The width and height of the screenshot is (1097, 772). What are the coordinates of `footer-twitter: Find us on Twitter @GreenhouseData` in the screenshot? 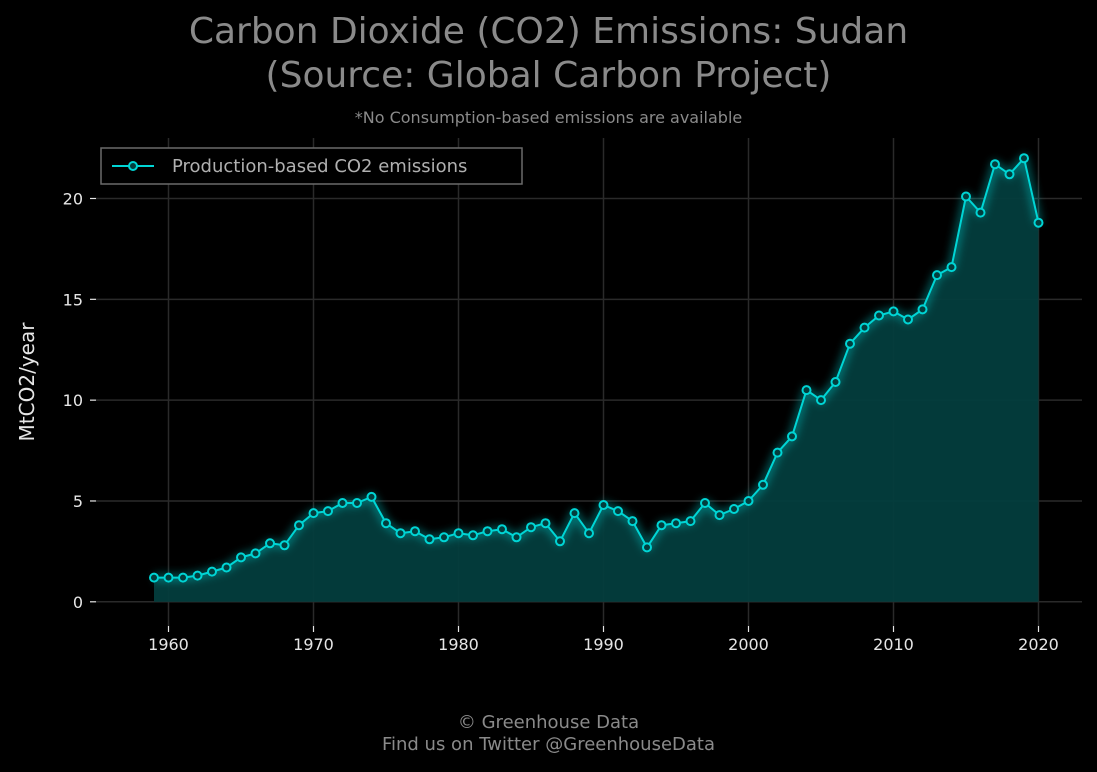 It's located at (548, 744).